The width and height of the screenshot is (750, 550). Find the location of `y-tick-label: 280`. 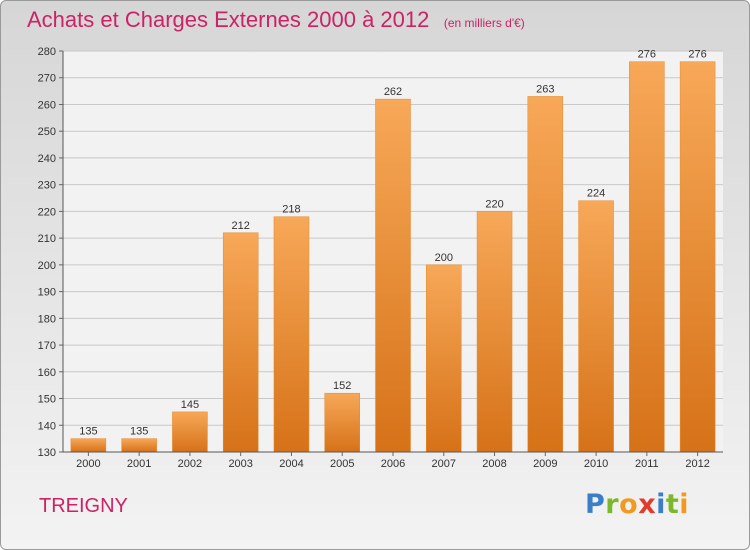

y-tick-label: 280 is located at coordinates (47, 52).